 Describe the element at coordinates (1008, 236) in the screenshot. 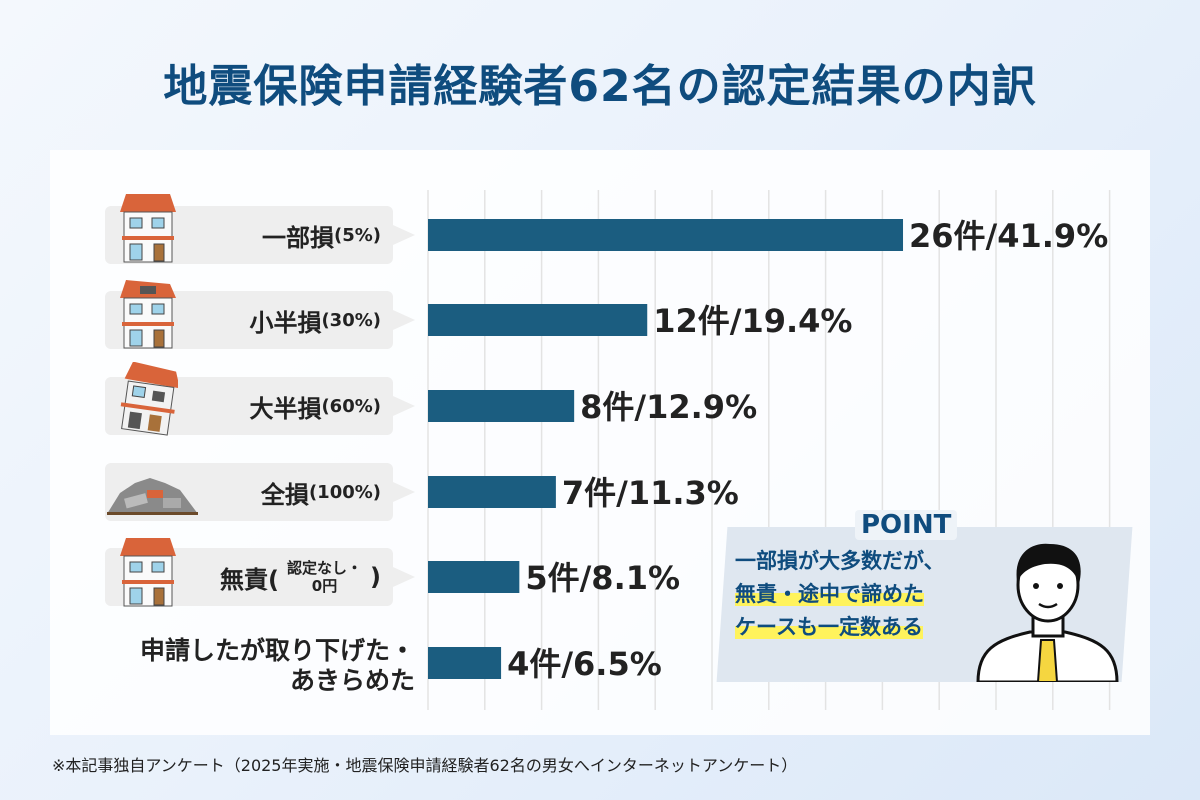

I see `data-label: 26件/41.9%` at that location.